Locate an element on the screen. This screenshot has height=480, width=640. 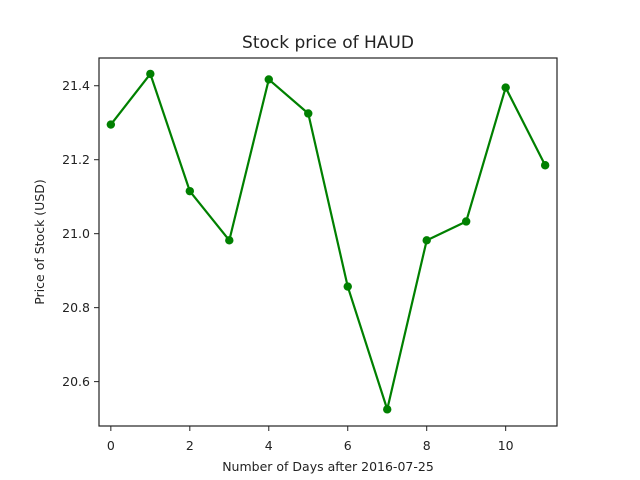
y-tick-label: 21.4 is located at coordinates (76, 85).